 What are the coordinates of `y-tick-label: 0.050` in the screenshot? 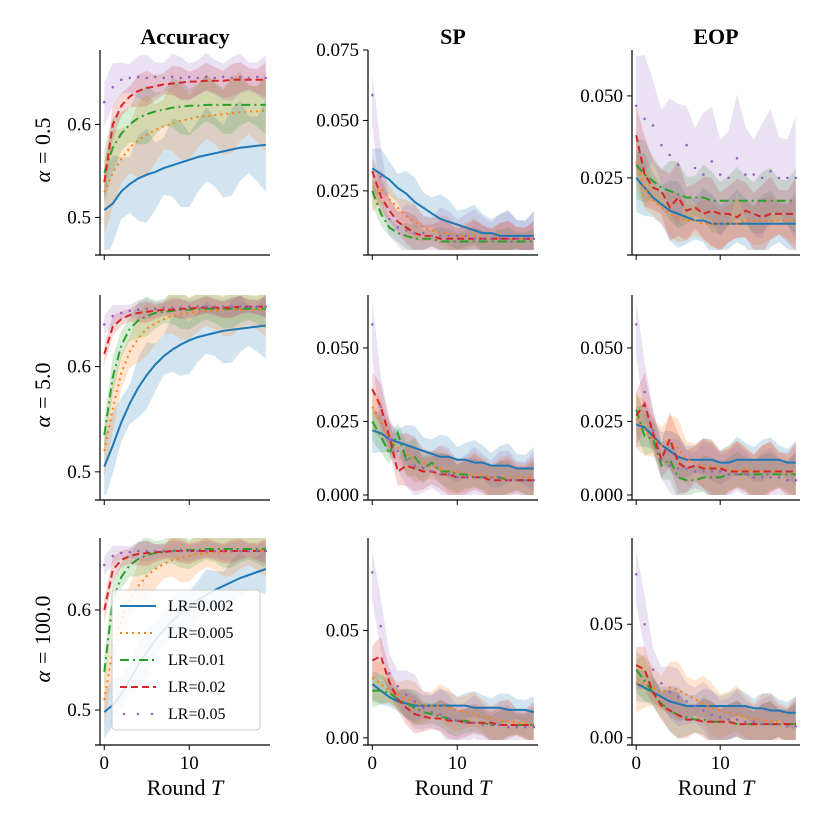 It's located at (337, 120).